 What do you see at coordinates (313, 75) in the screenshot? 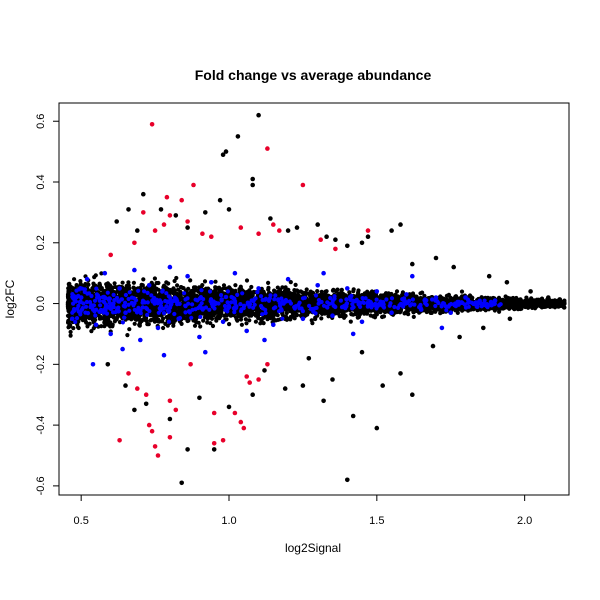
I see `chart-title: Fold change vs average abundance` at bounding box center [313, 75].